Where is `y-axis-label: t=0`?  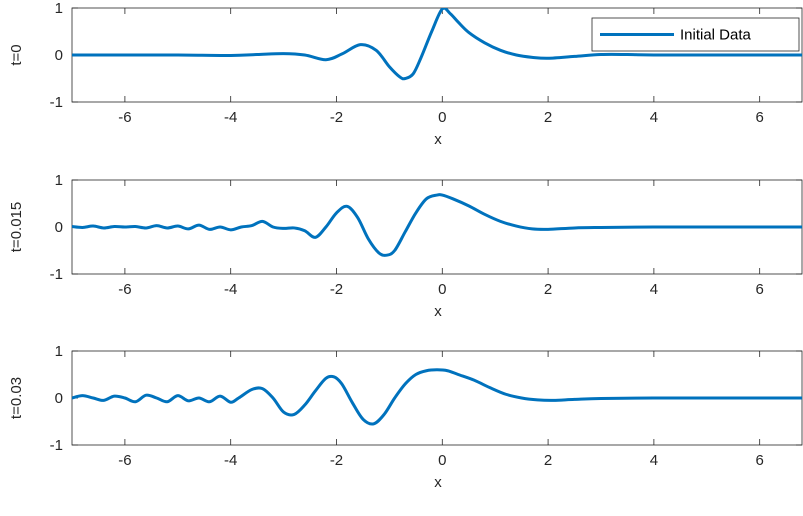 y-axis-label: t=0 is located at coordinates (16, 54).